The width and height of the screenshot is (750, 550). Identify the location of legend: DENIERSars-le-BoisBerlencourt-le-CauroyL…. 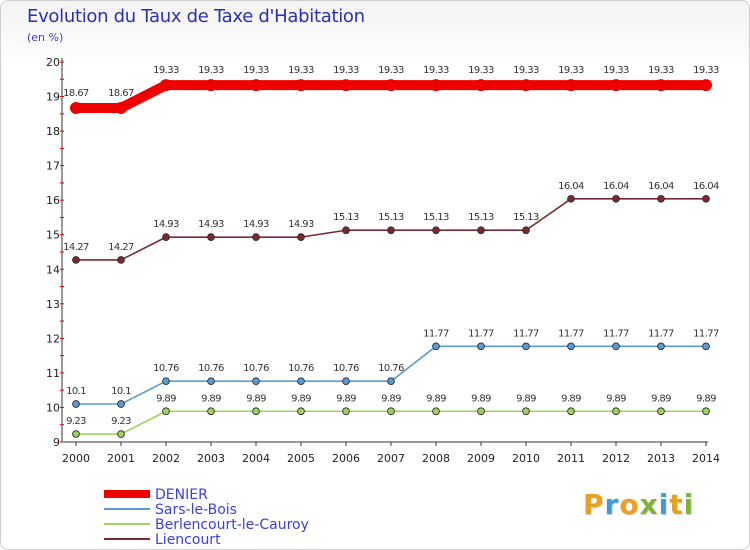
(206, 517).